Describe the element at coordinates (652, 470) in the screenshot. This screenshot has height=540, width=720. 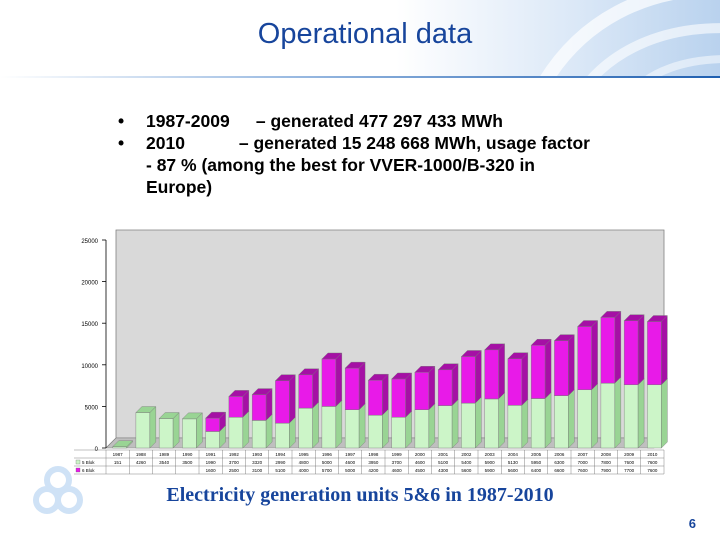
I see `table-value: 7600` at that location.